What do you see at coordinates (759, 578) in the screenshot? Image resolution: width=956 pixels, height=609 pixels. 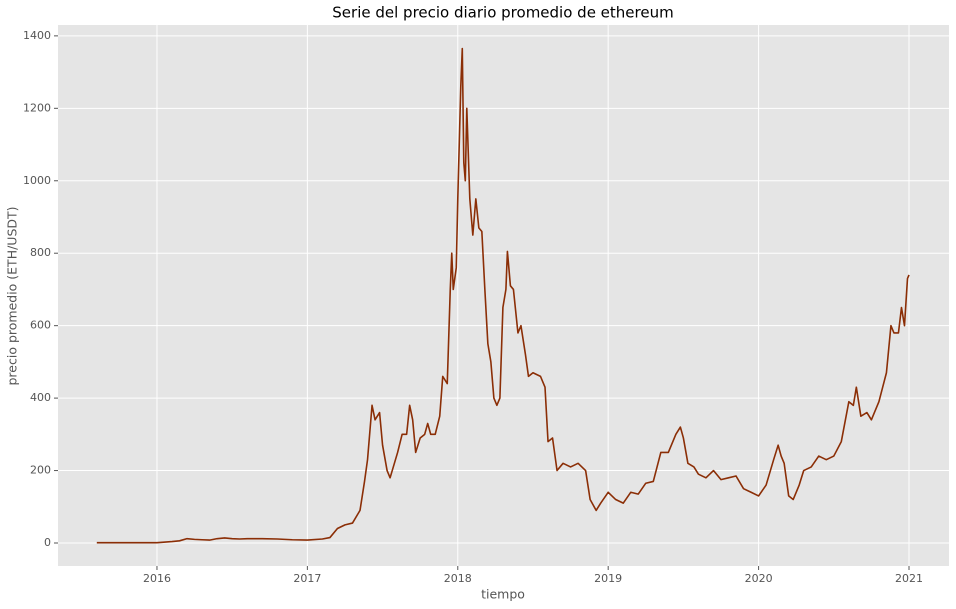 I see `x-tick-label: 2020` at bounding box center [759, 578].